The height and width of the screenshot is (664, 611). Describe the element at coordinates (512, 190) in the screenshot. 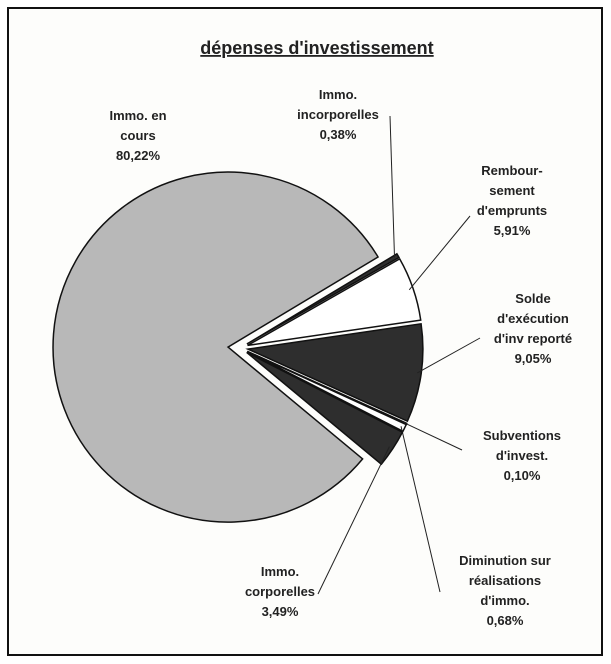

I see `slice-label: sement` at that location.